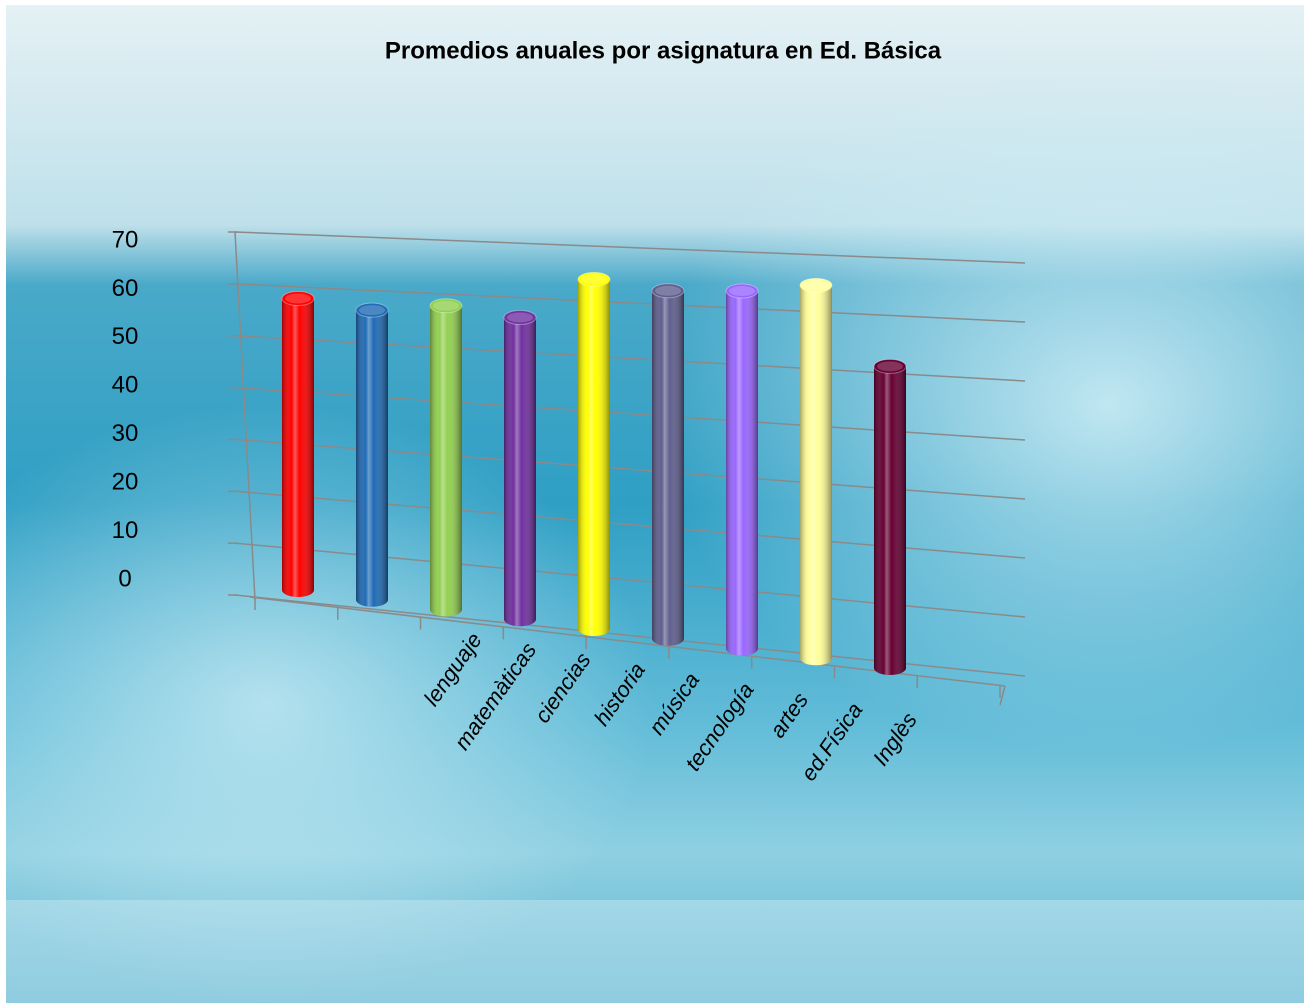 This screenshot has height=1006, width=1308. I want to click on y-axis, so click(245, 416).